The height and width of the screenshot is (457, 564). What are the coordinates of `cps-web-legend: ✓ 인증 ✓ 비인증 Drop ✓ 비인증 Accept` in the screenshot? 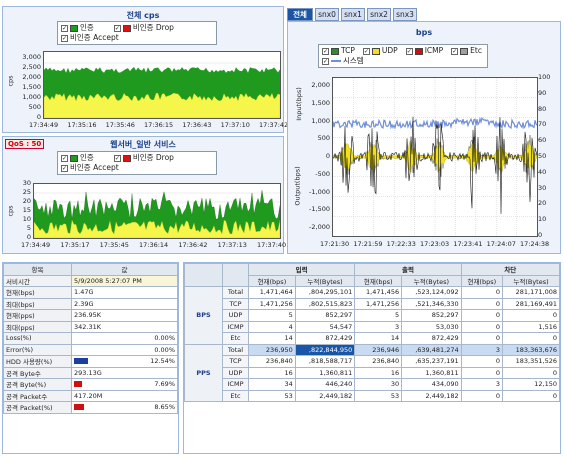 It's located at (137, 163).